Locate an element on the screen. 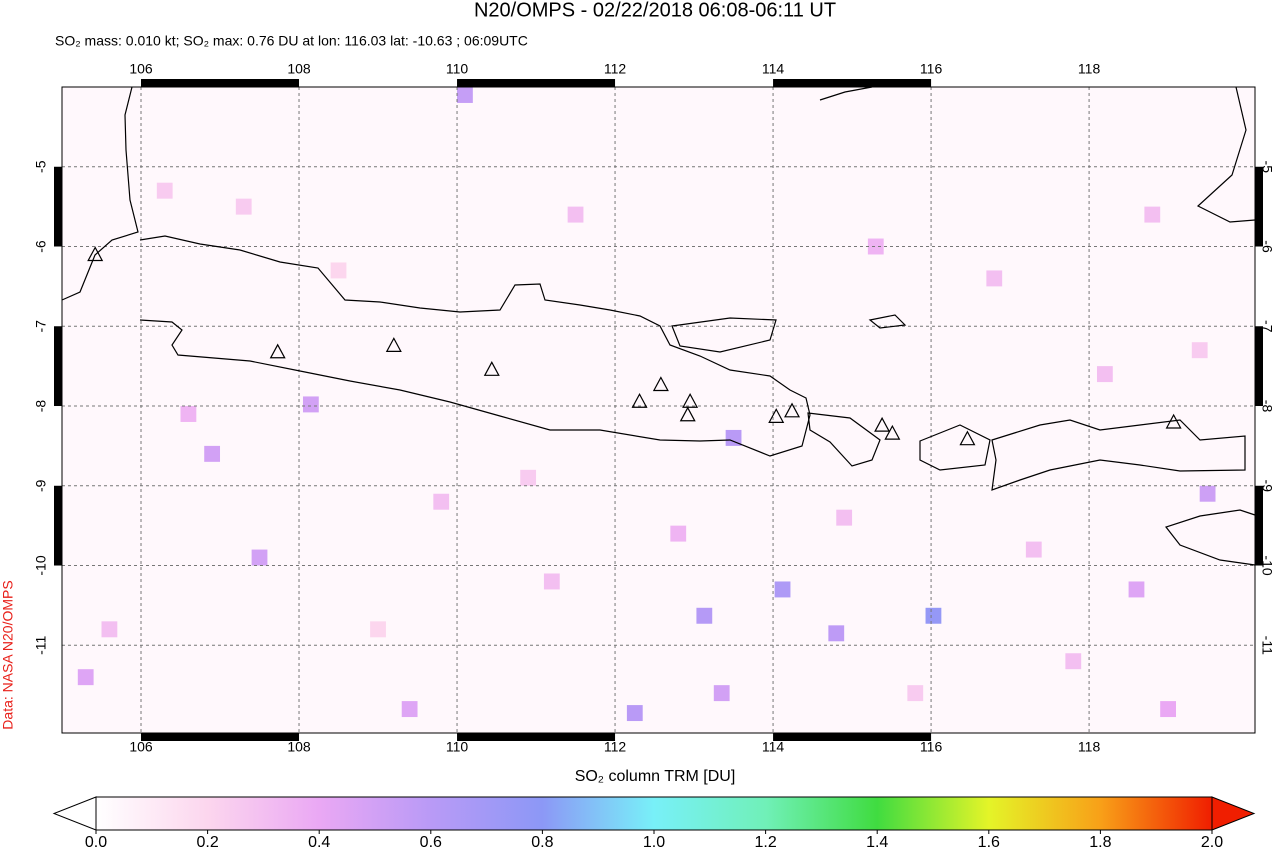  colorbar-under is located at coordinates (74, 813).